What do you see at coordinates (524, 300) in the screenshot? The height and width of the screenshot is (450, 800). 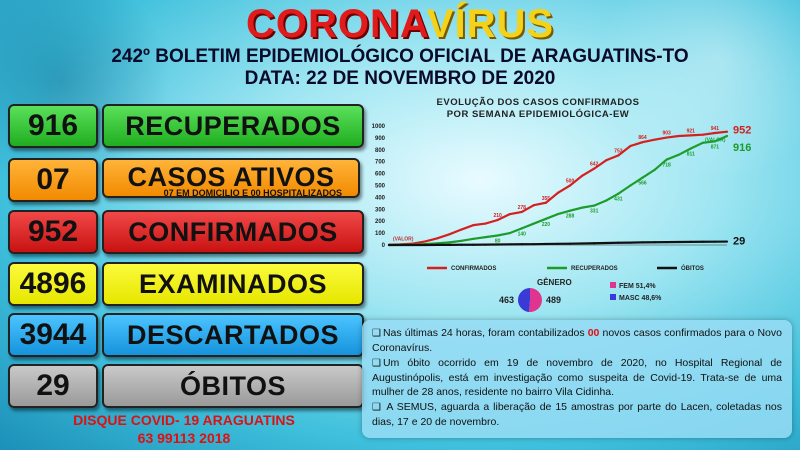 I see `pie-slice` at bounding box center [524, 300].